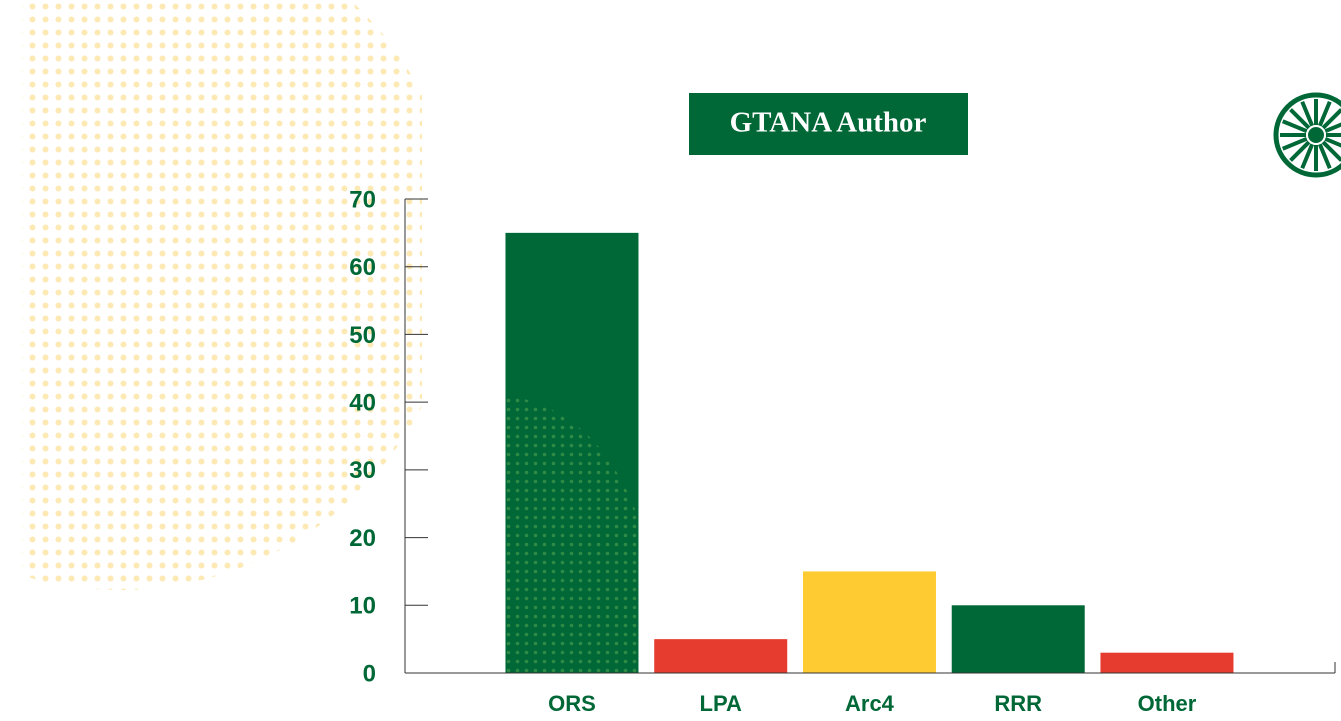 The height and width of the screenshot is (721, 1341). What do you see at coordinates (1307, 135) in the screenshot?
I see `logo` at bounding box center [1307, 135].